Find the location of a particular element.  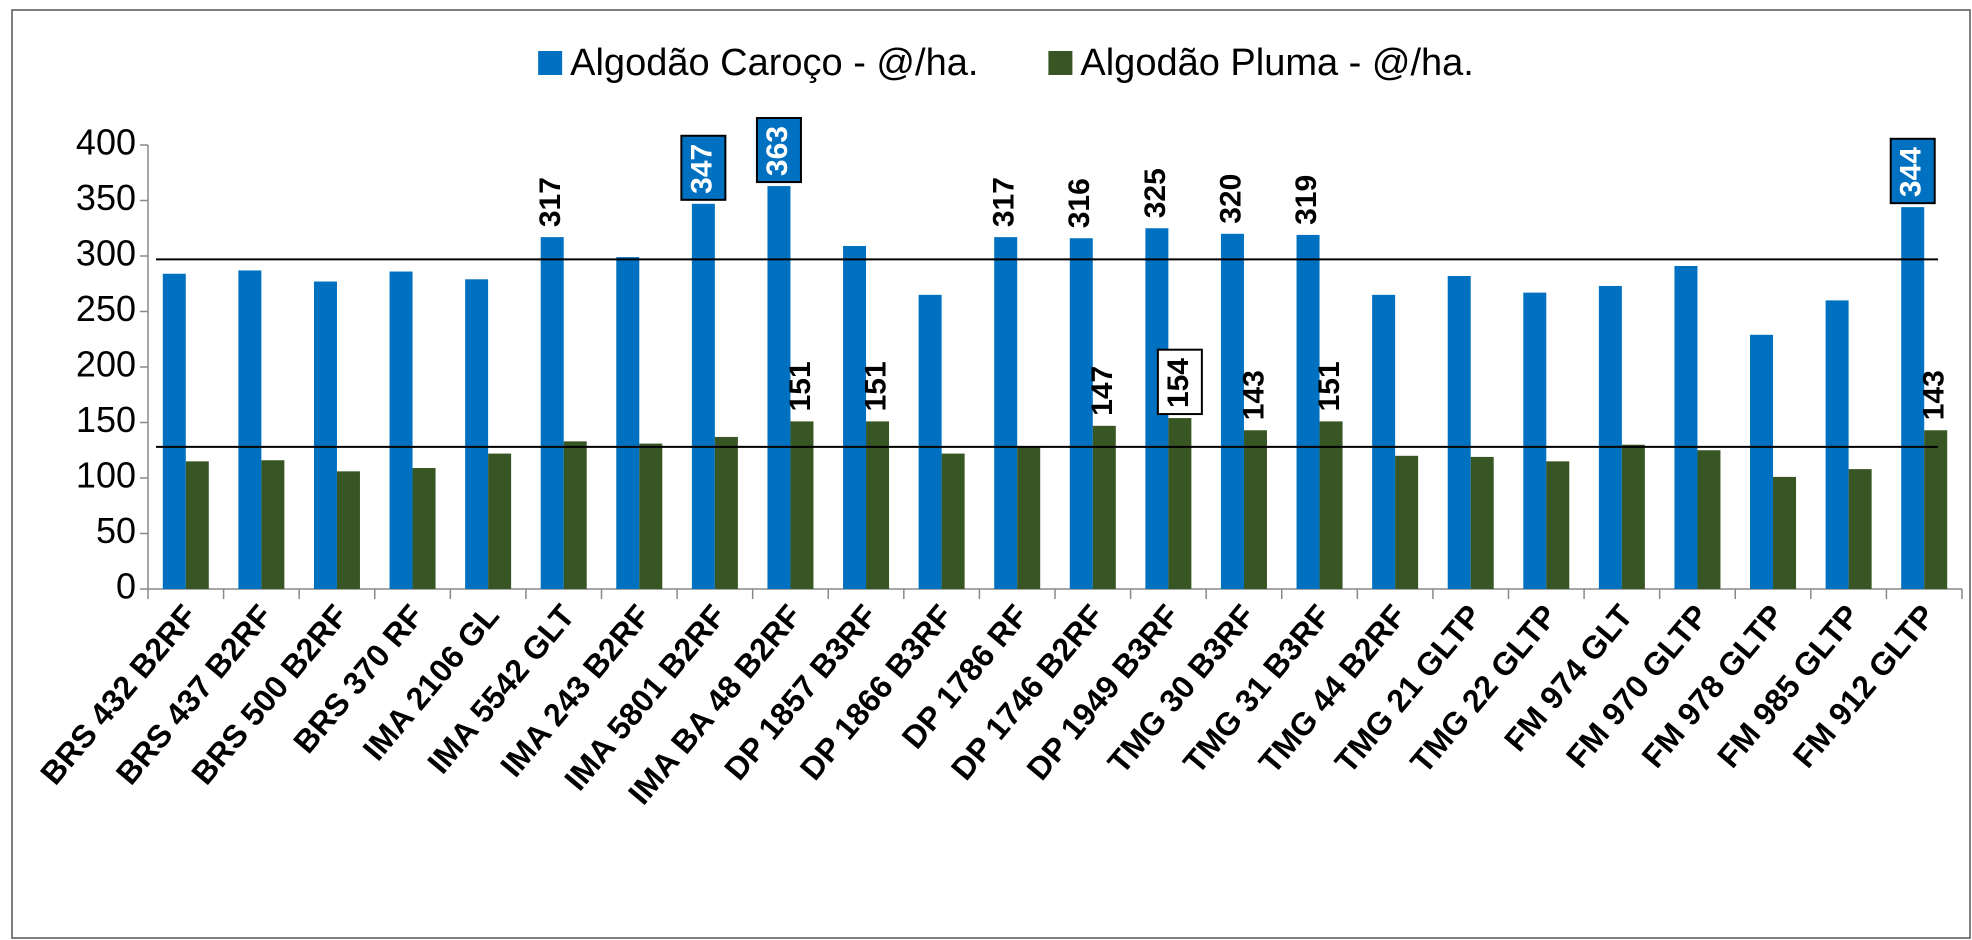

data-label: 344 is located at coordinates (1911, 172).